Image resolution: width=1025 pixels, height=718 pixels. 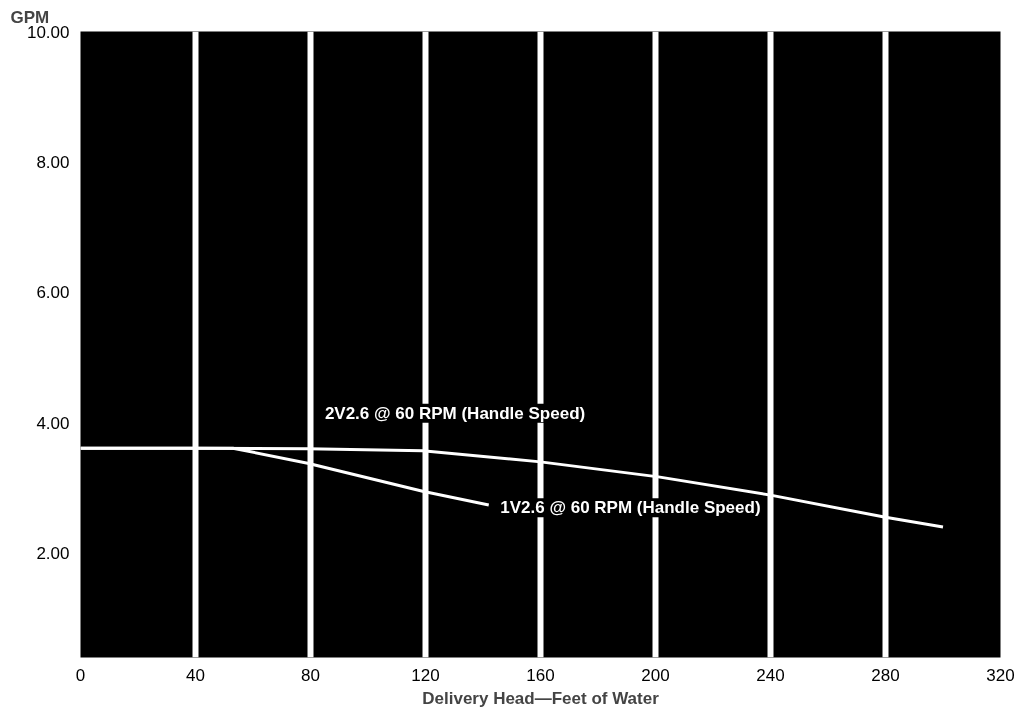 I want to click on x-tick-label: 280, so click(x=885, y=675).